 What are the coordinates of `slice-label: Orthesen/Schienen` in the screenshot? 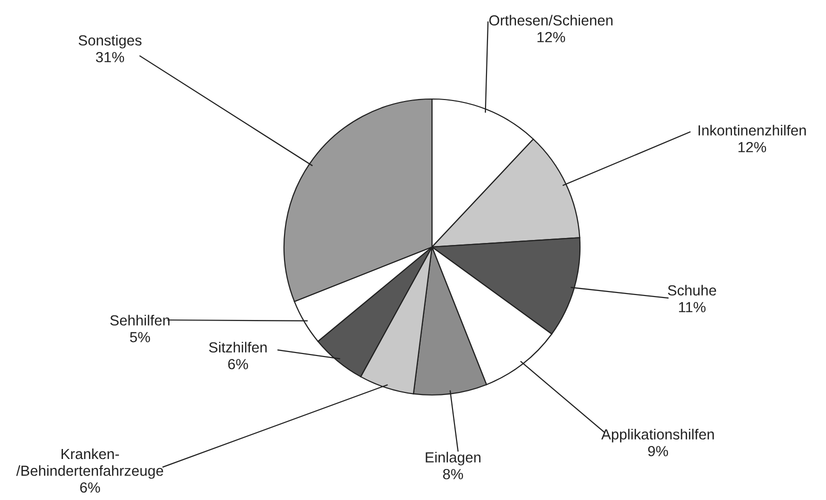 It's located at (550, 20).